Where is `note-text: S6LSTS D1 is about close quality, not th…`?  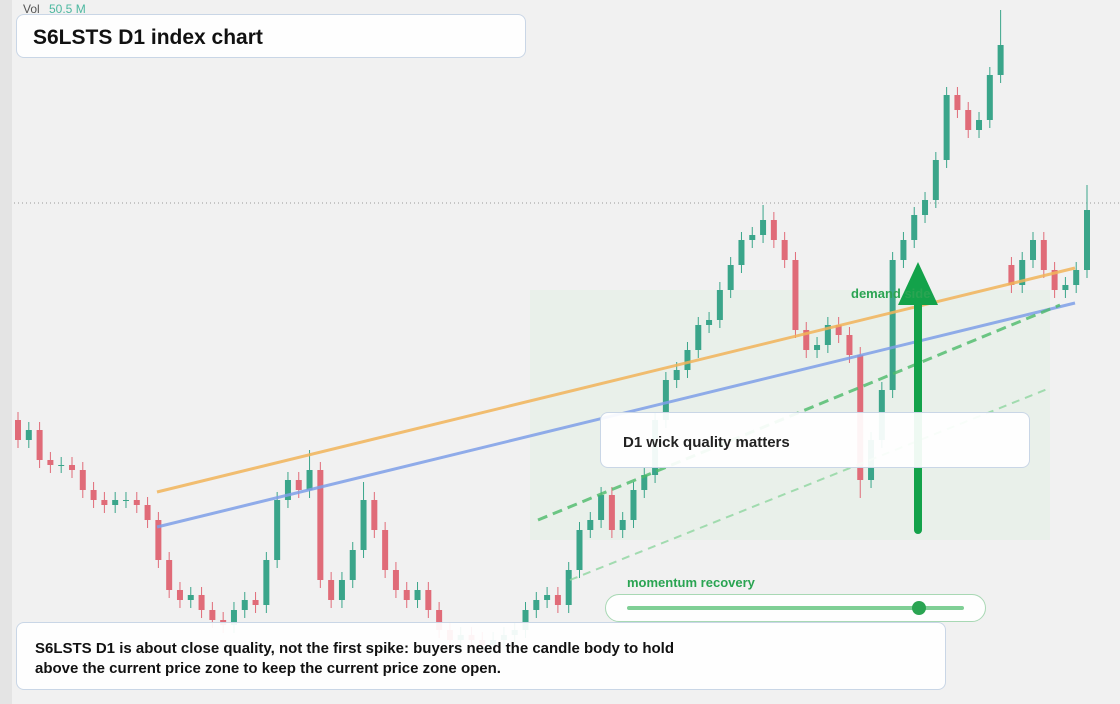 note-text: S6LSTS D1 is about close quality, not th… is located at coordinates (354, 658).